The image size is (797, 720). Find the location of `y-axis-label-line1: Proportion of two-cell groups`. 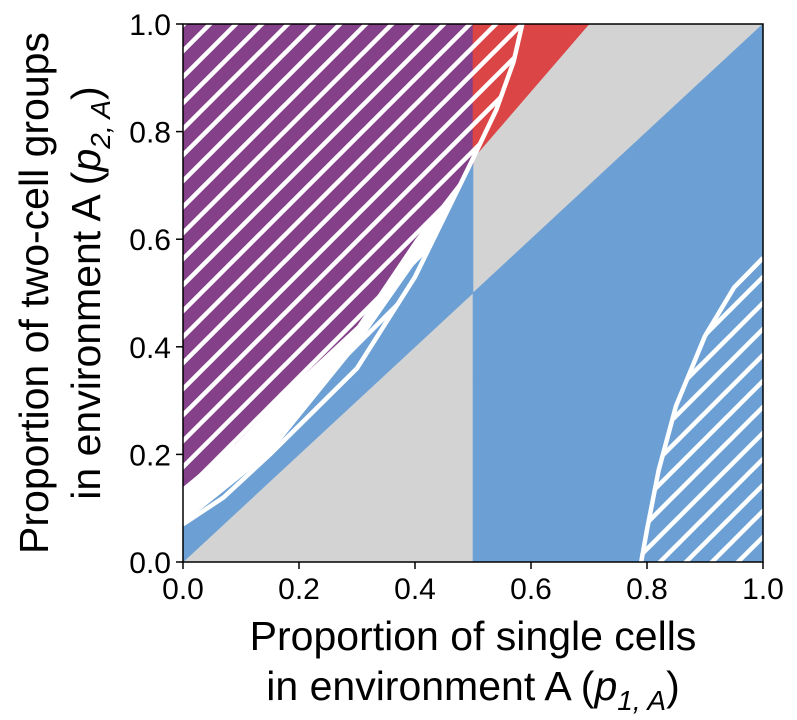

y-axis-label-line1: Proportion of two-cell groups is located at coordinates (34, 293).